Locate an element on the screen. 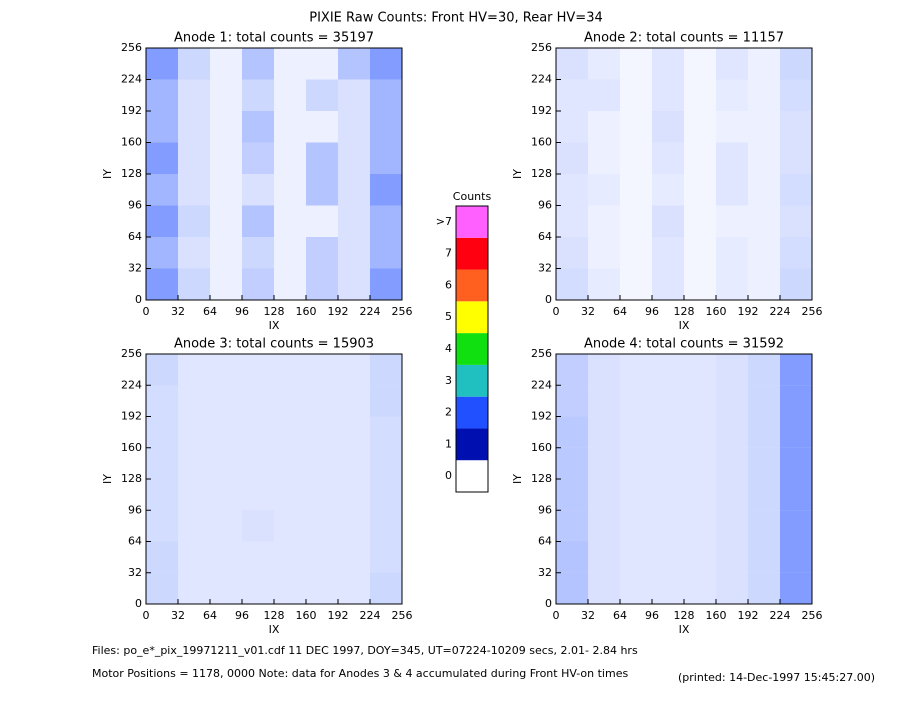  x-tick-label: 32 is located at coordinates (588, 311).